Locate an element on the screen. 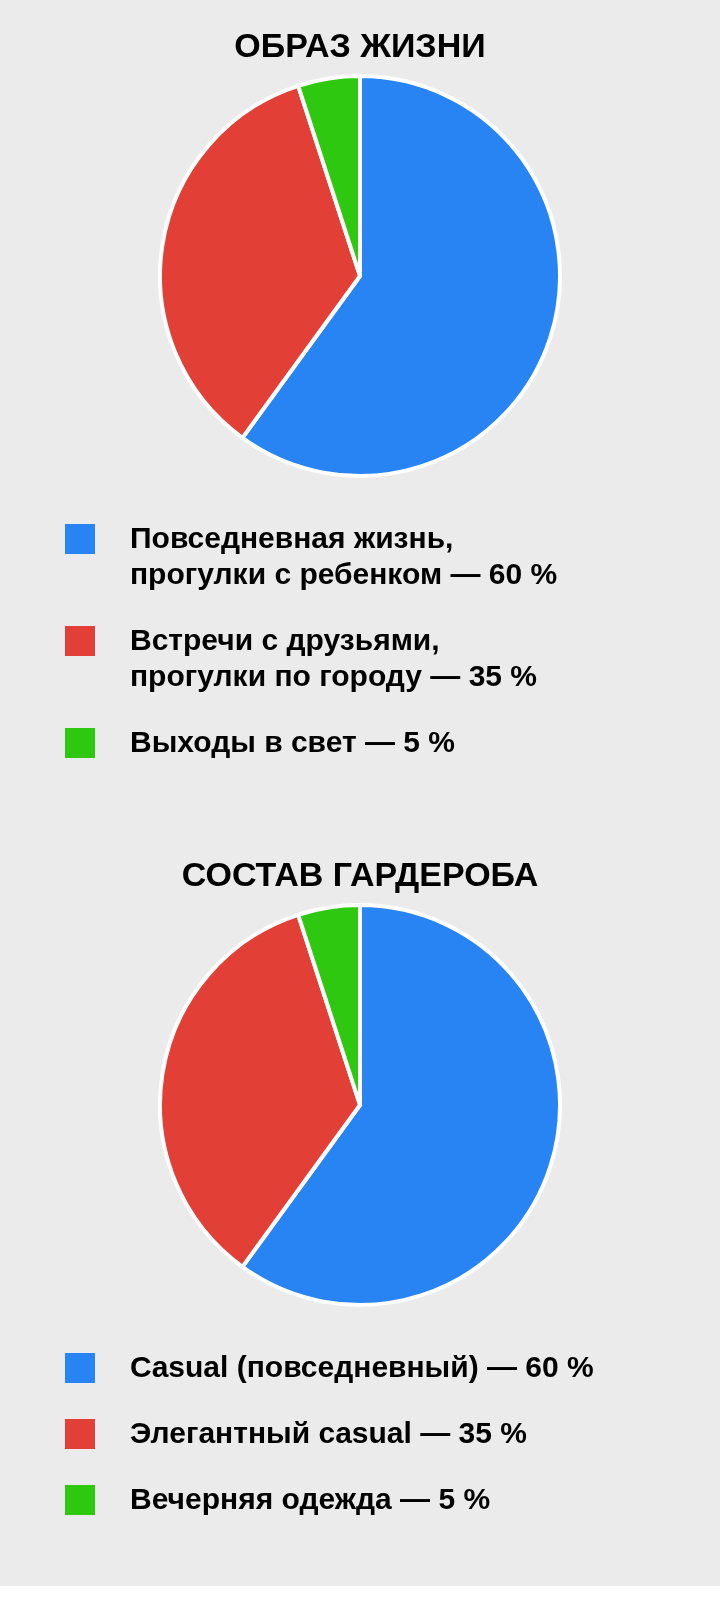 The width and height of the screenshot is (728, 1608). legend-label: Встречи с друзьями, прогулки по городу — 35 % is located at coordinates (334, 657).